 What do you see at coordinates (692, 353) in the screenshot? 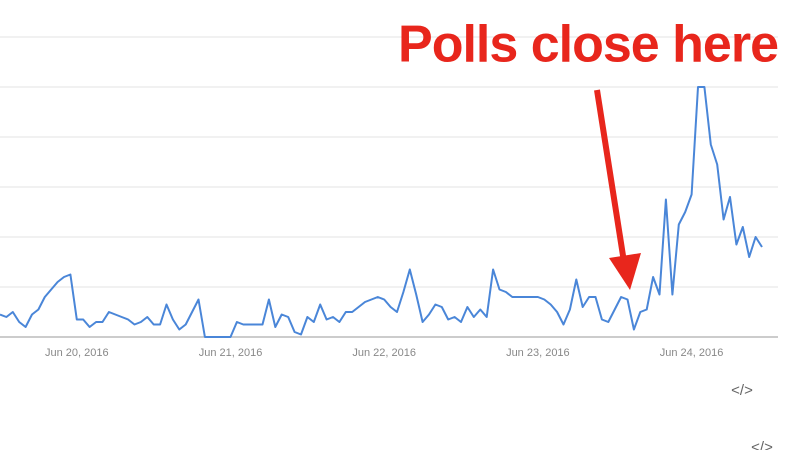
I see `x-tick-label: Jun 24, 2016` at bounding box center [692, 353].